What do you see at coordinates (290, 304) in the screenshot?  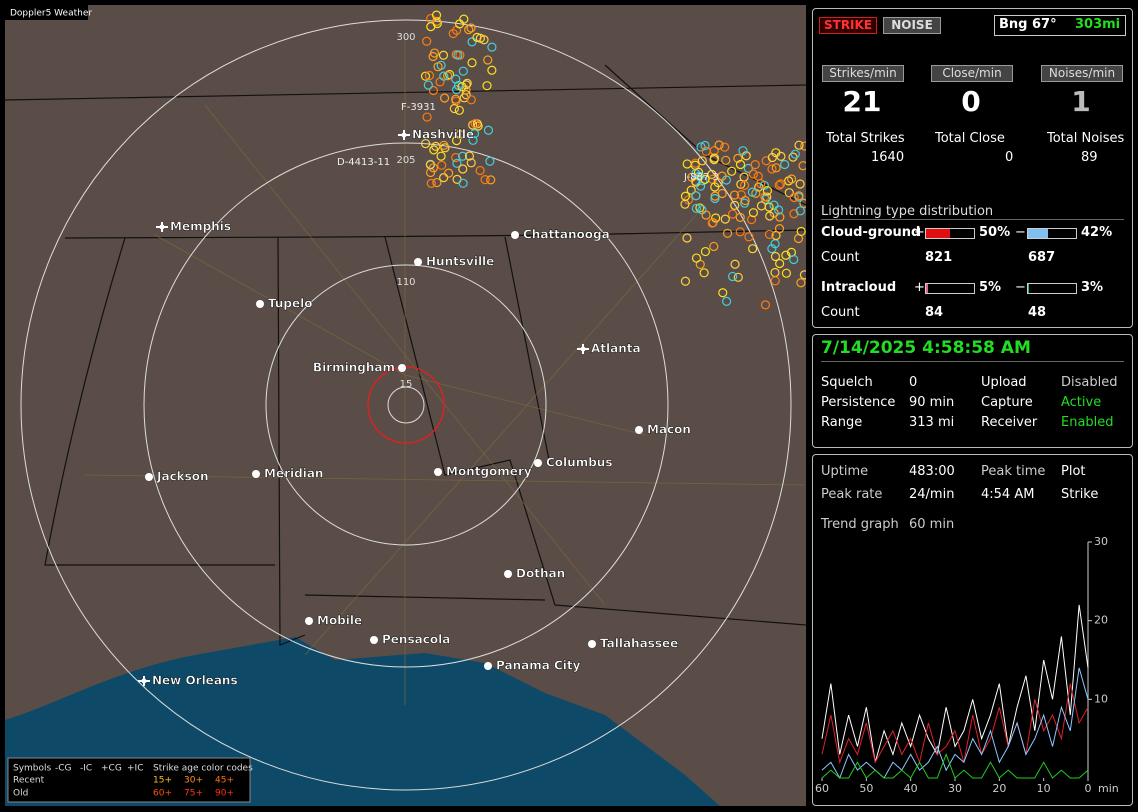 I see `city-label: Tupelo` at bounding box center [290, 304].